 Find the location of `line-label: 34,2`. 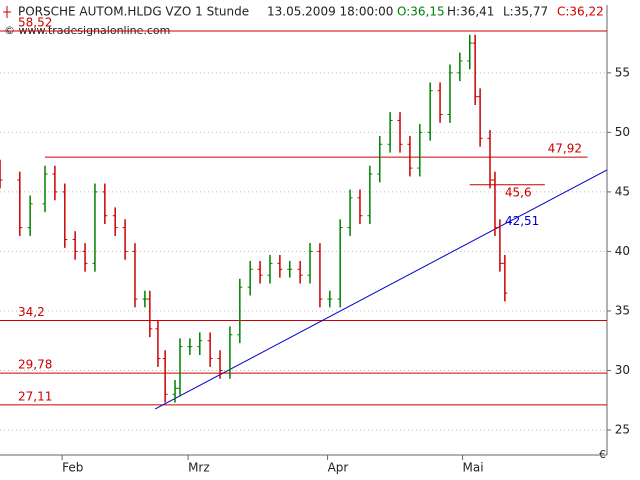

line-label: 34,2 is located at coordinates (31, 312).